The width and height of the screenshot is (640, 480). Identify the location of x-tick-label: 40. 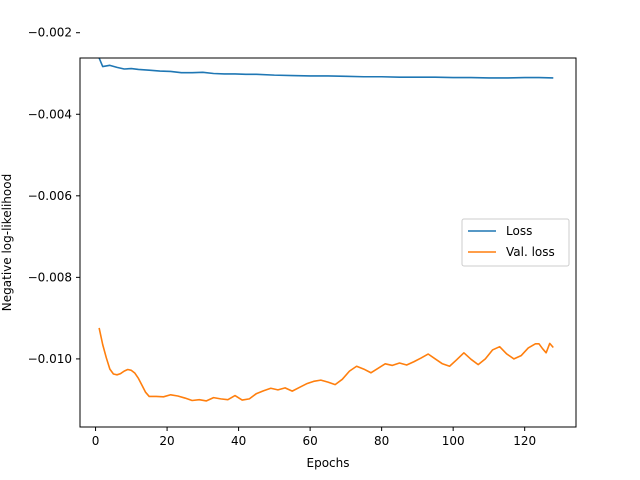
(238, 441).